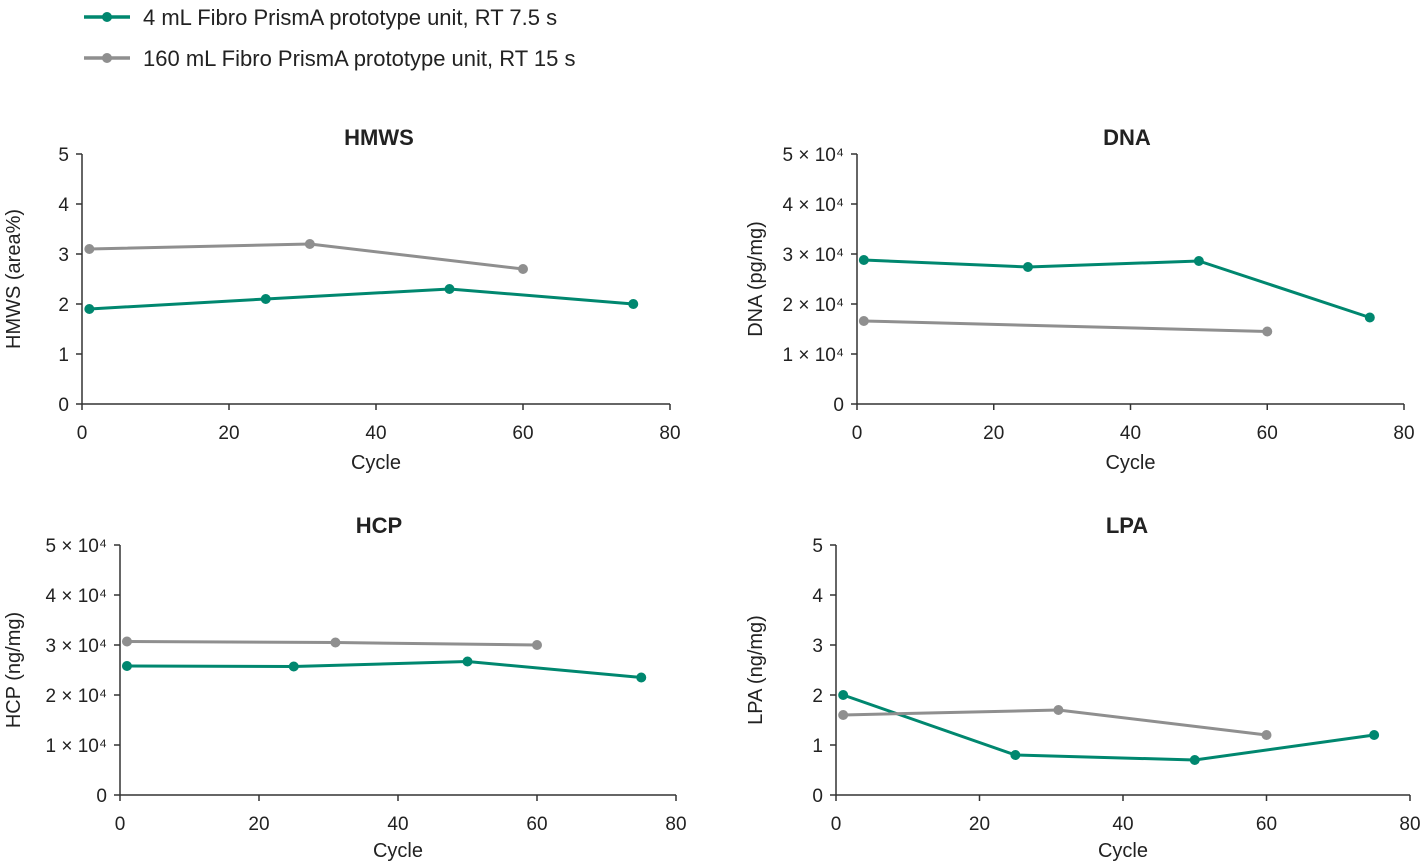 This screenshot has width=1421, height=867. Describe the element at coordinates (1127, 525) in the screenshot. I see `chart-title: LPA` at that location.